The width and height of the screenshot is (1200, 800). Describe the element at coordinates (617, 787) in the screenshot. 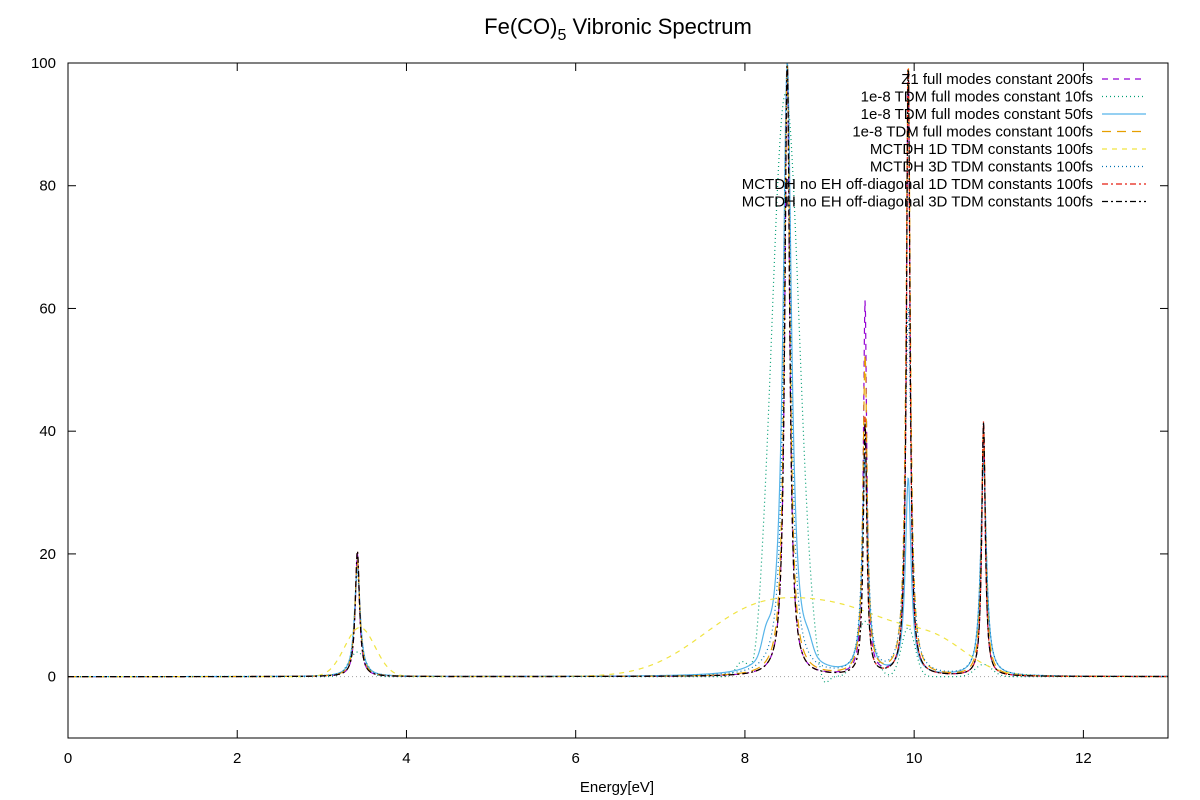

I see `x-axis-label: Energy[eV]` at that location.